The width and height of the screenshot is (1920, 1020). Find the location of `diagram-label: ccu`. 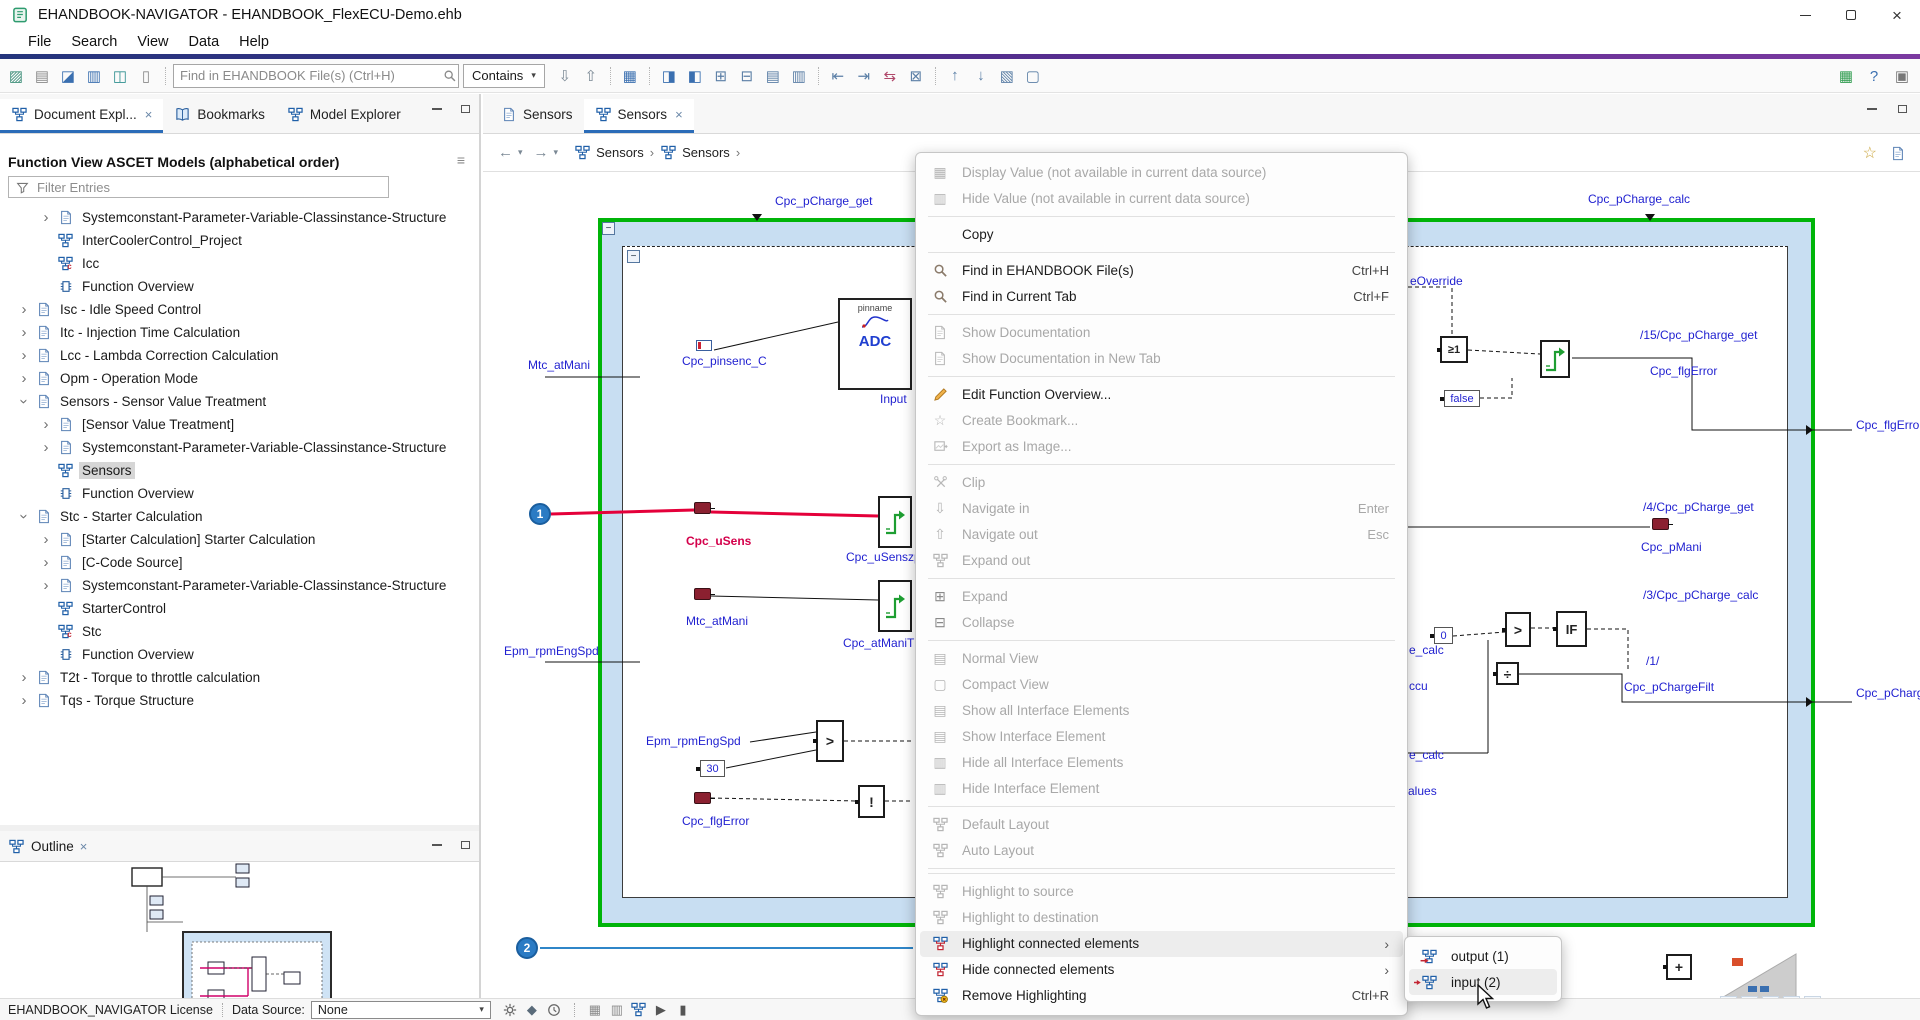

diagram-label: ccu is located at coordinates (1418, 686).